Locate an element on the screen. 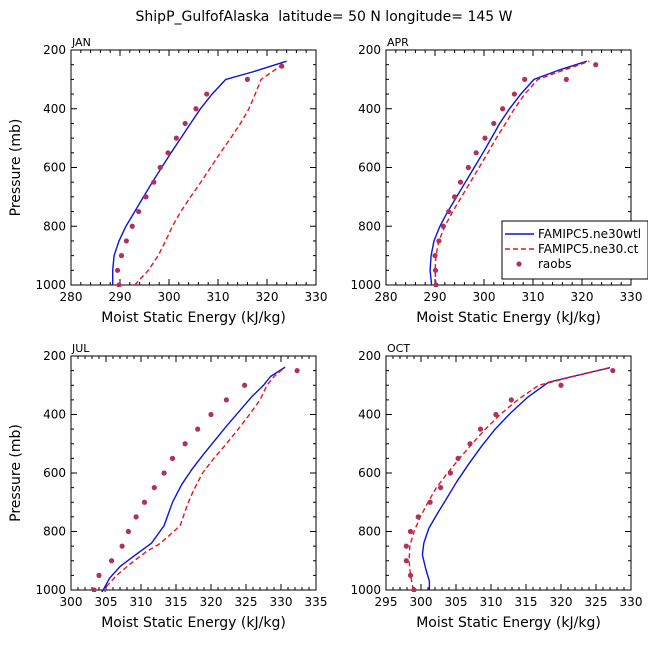  x-tick-label-apr: 330 is located at coordinates (631, 297).